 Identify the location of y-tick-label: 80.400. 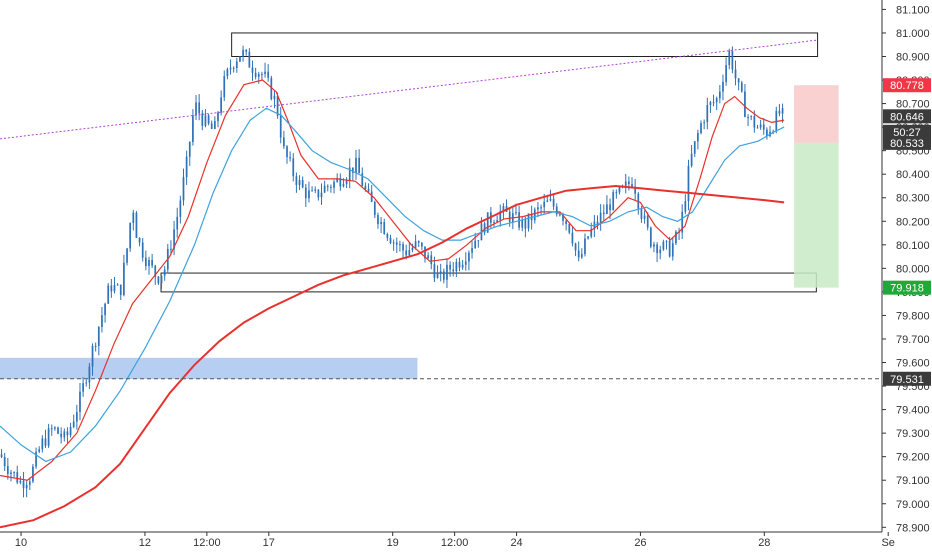
(913, 175).